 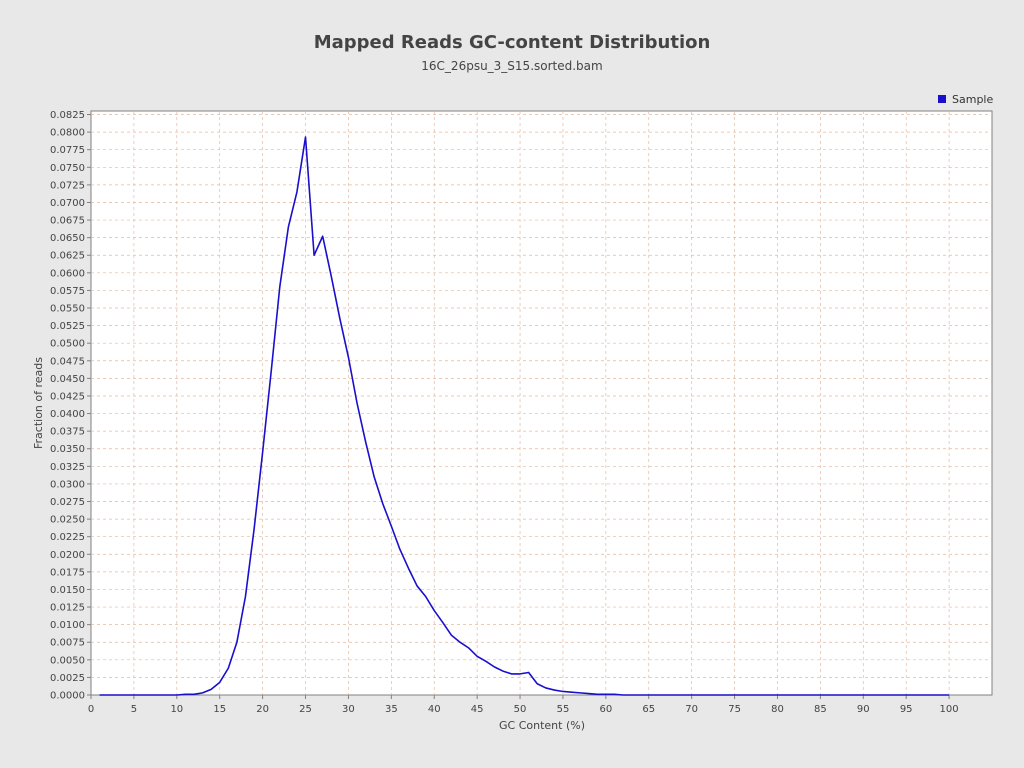 What do you see at coordinates (520, 709) in the screenshot?
I see `x-tick-label: 50` at bounding box center [520, 709].